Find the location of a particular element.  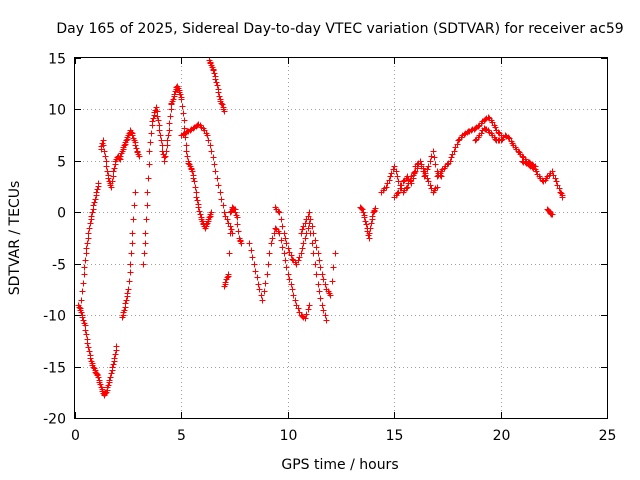

y-tick-label: 10 is located at coordinates (57, 111).